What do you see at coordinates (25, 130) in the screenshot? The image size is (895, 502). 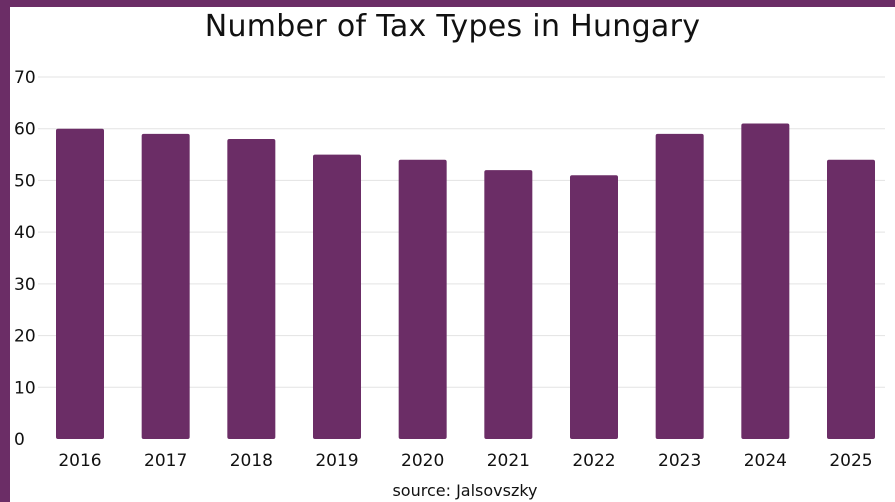 I see `y-tick-label: 60` at bounding box center [25, 130].